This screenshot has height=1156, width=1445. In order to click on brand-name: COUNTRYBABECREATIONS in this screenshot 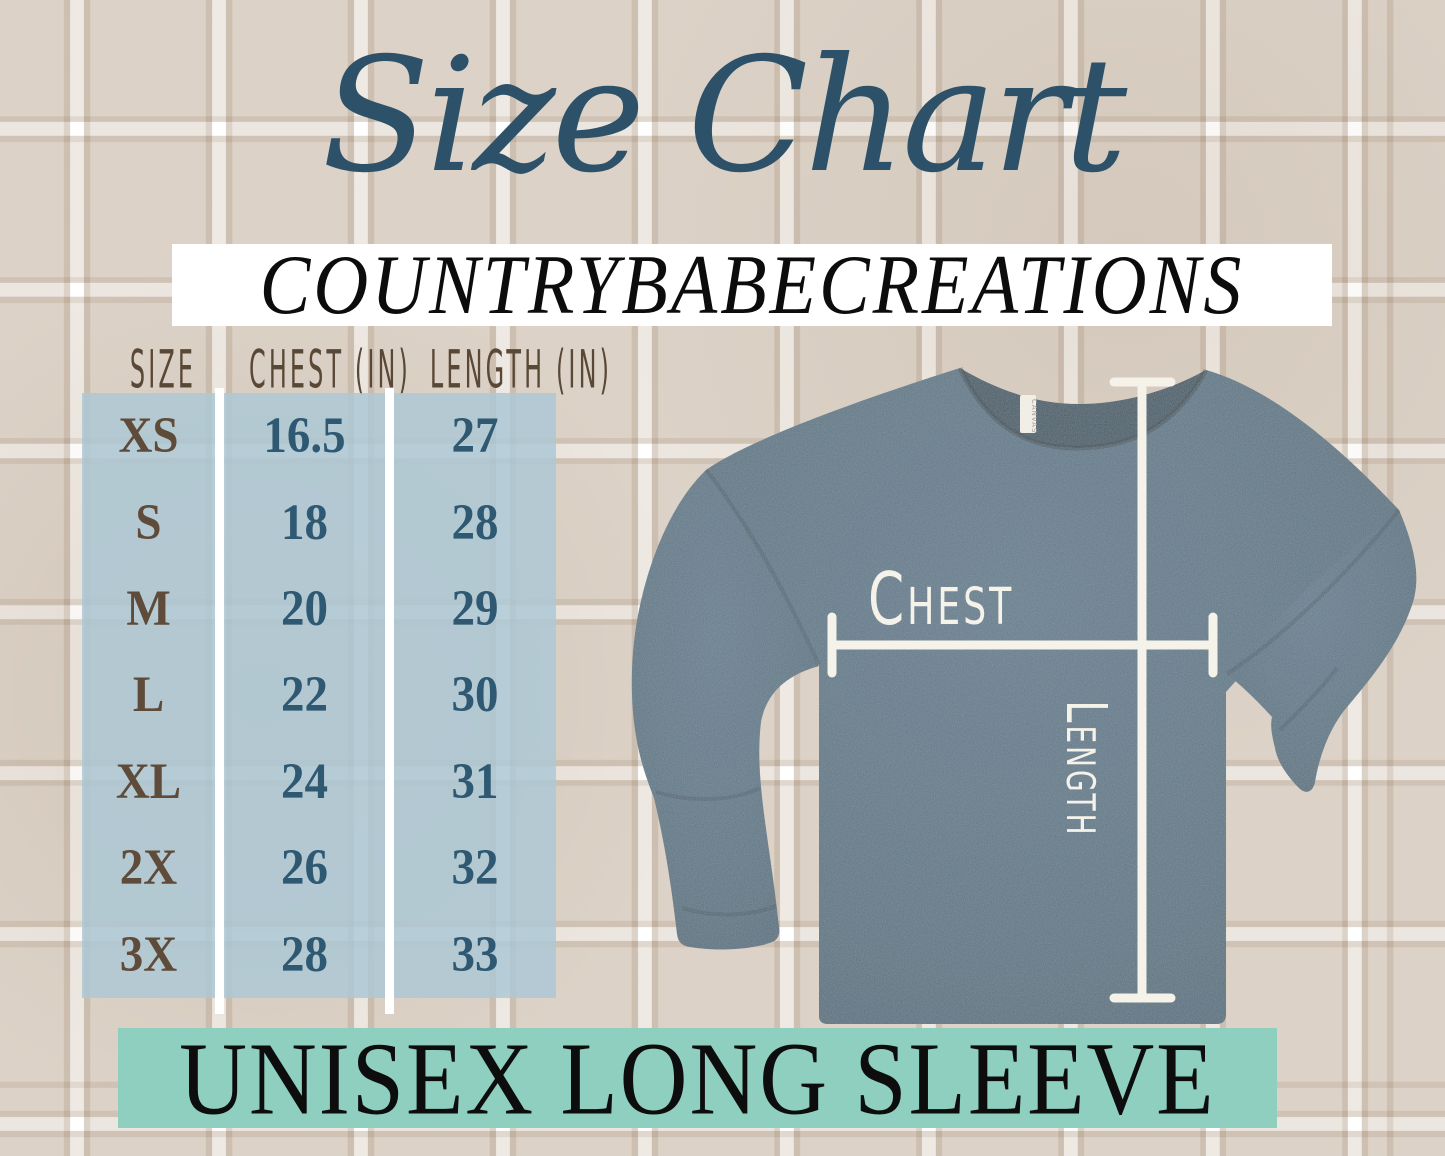, I will do `click(752, 284)`.